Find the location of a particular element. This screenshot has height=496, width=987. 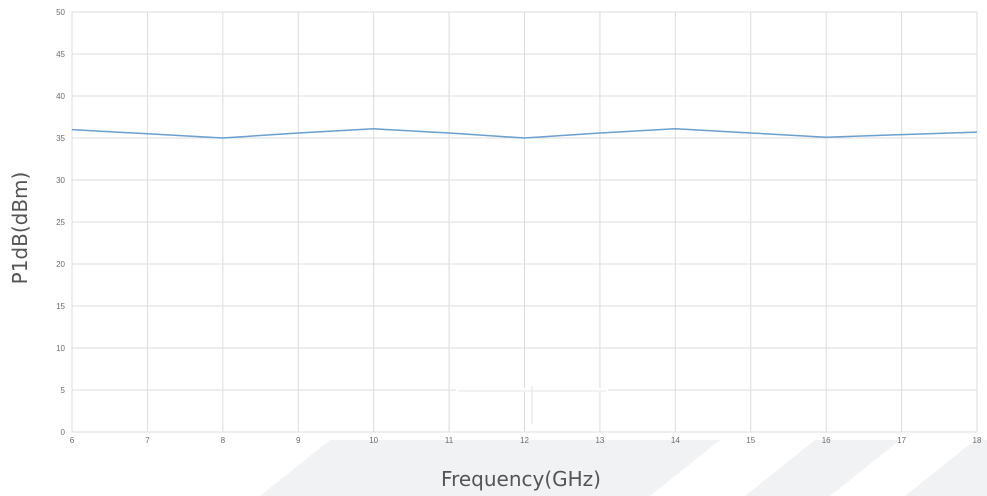

x-tick-label: 15 is located at coordinates (750, 440).